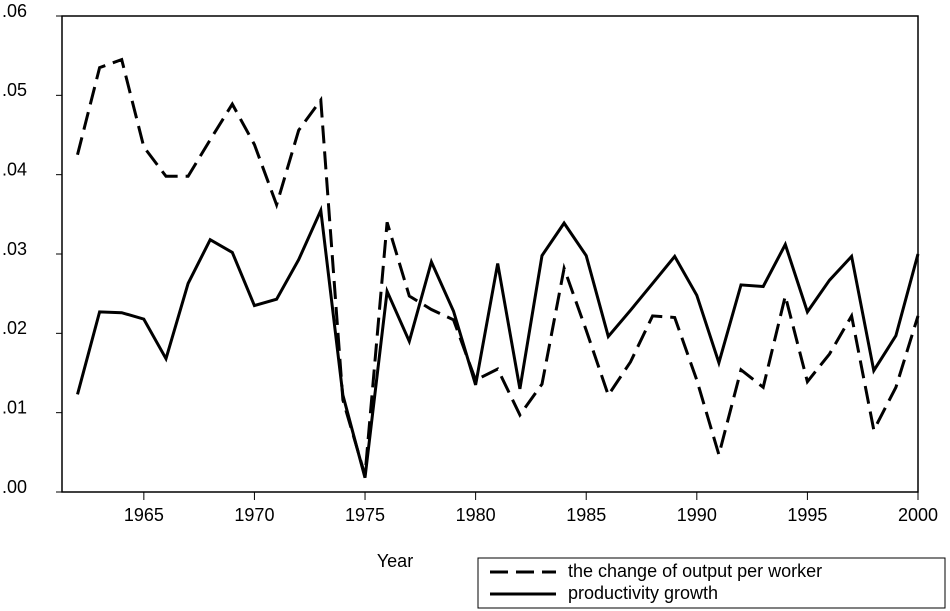  What do you see at coordinates (254, 515) in the screenshot?
I see `x-tick-label: 1970` at bounding box center [254, 515].